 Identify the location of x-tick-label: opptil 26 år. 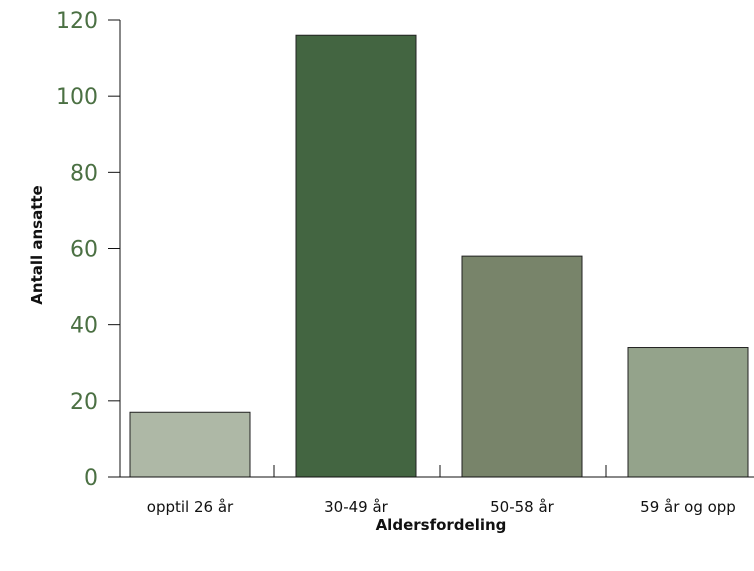
(190, 507).